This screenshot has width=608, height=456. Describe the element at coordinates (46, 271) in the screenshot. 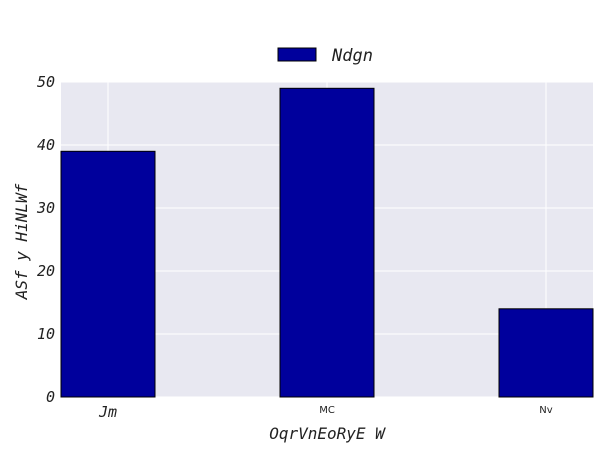

I see `y-tick-label: 20` at that location.